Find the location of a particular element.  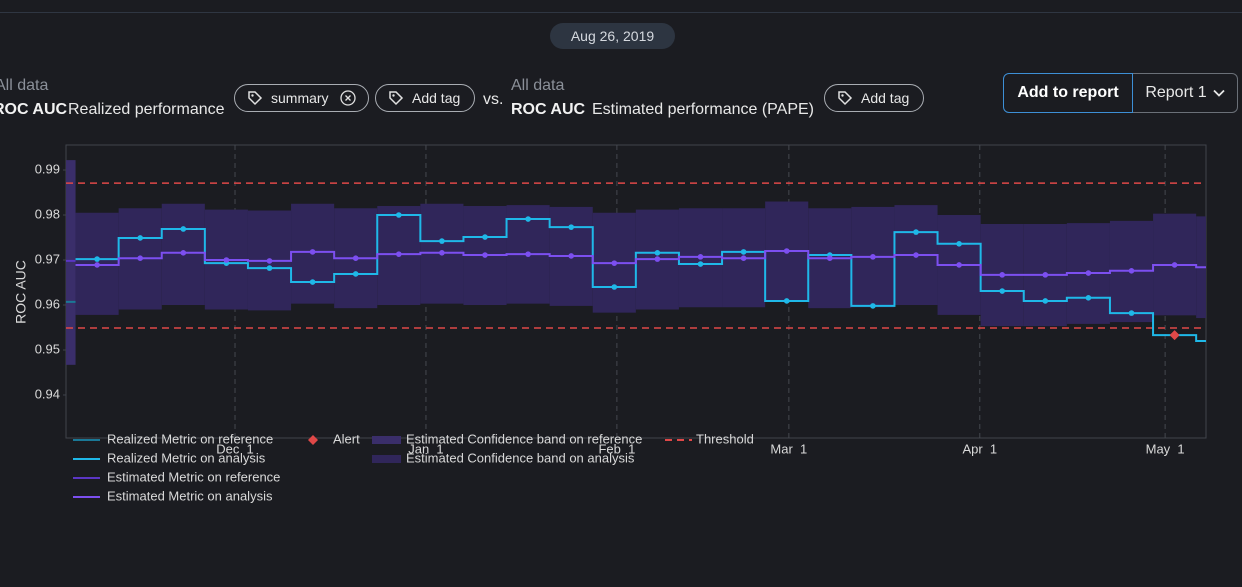

right-kind: Estimated performance (PAPE) is located at coordinates (703, 109).